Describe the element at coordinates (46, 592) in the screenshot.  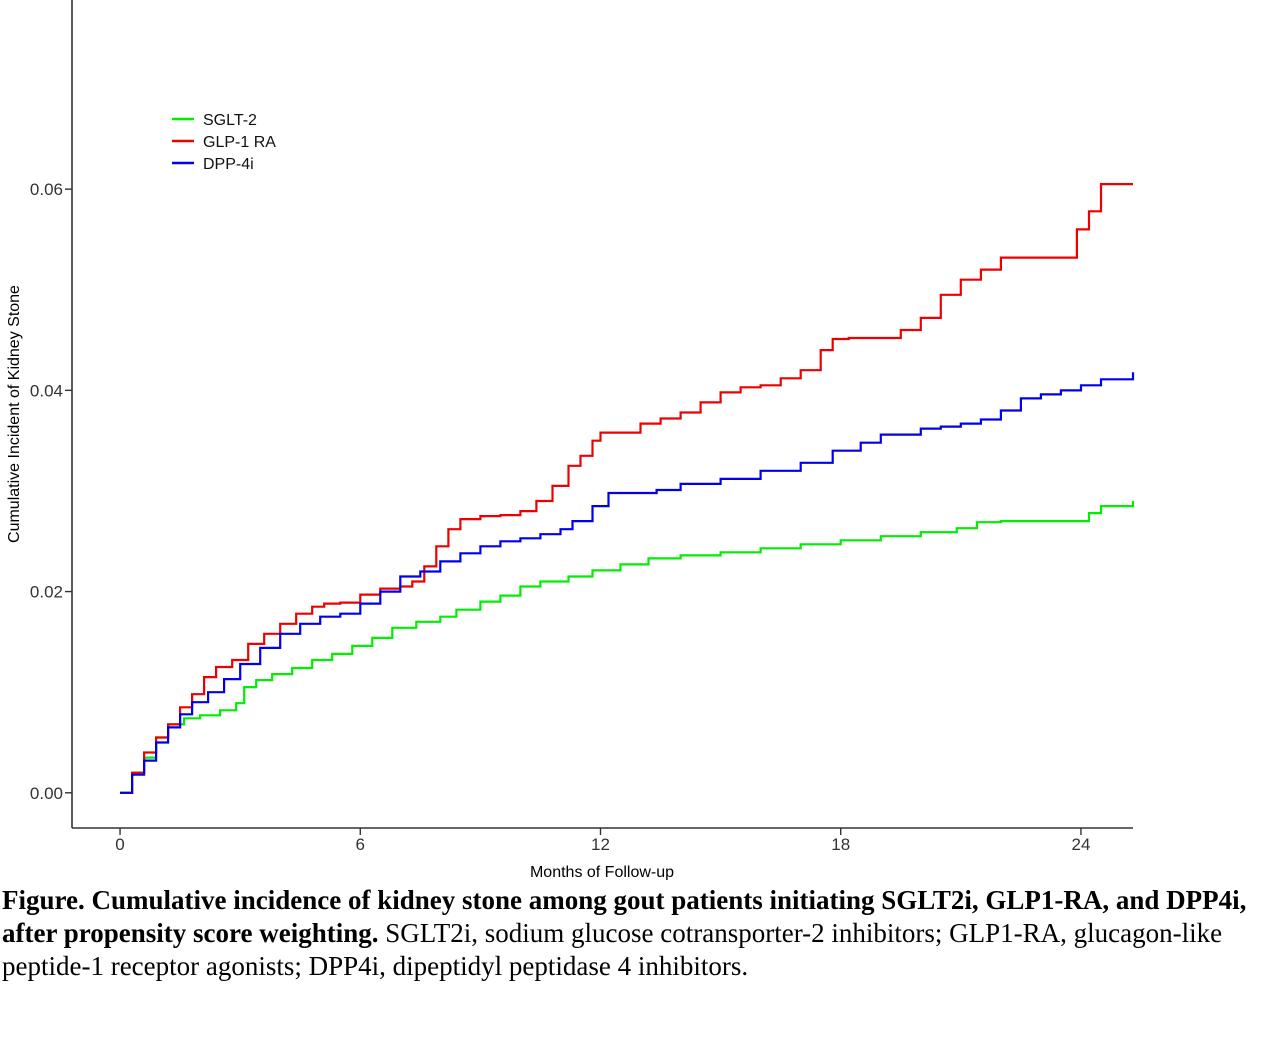
I see `y-tick-label: 0.02` at that location.